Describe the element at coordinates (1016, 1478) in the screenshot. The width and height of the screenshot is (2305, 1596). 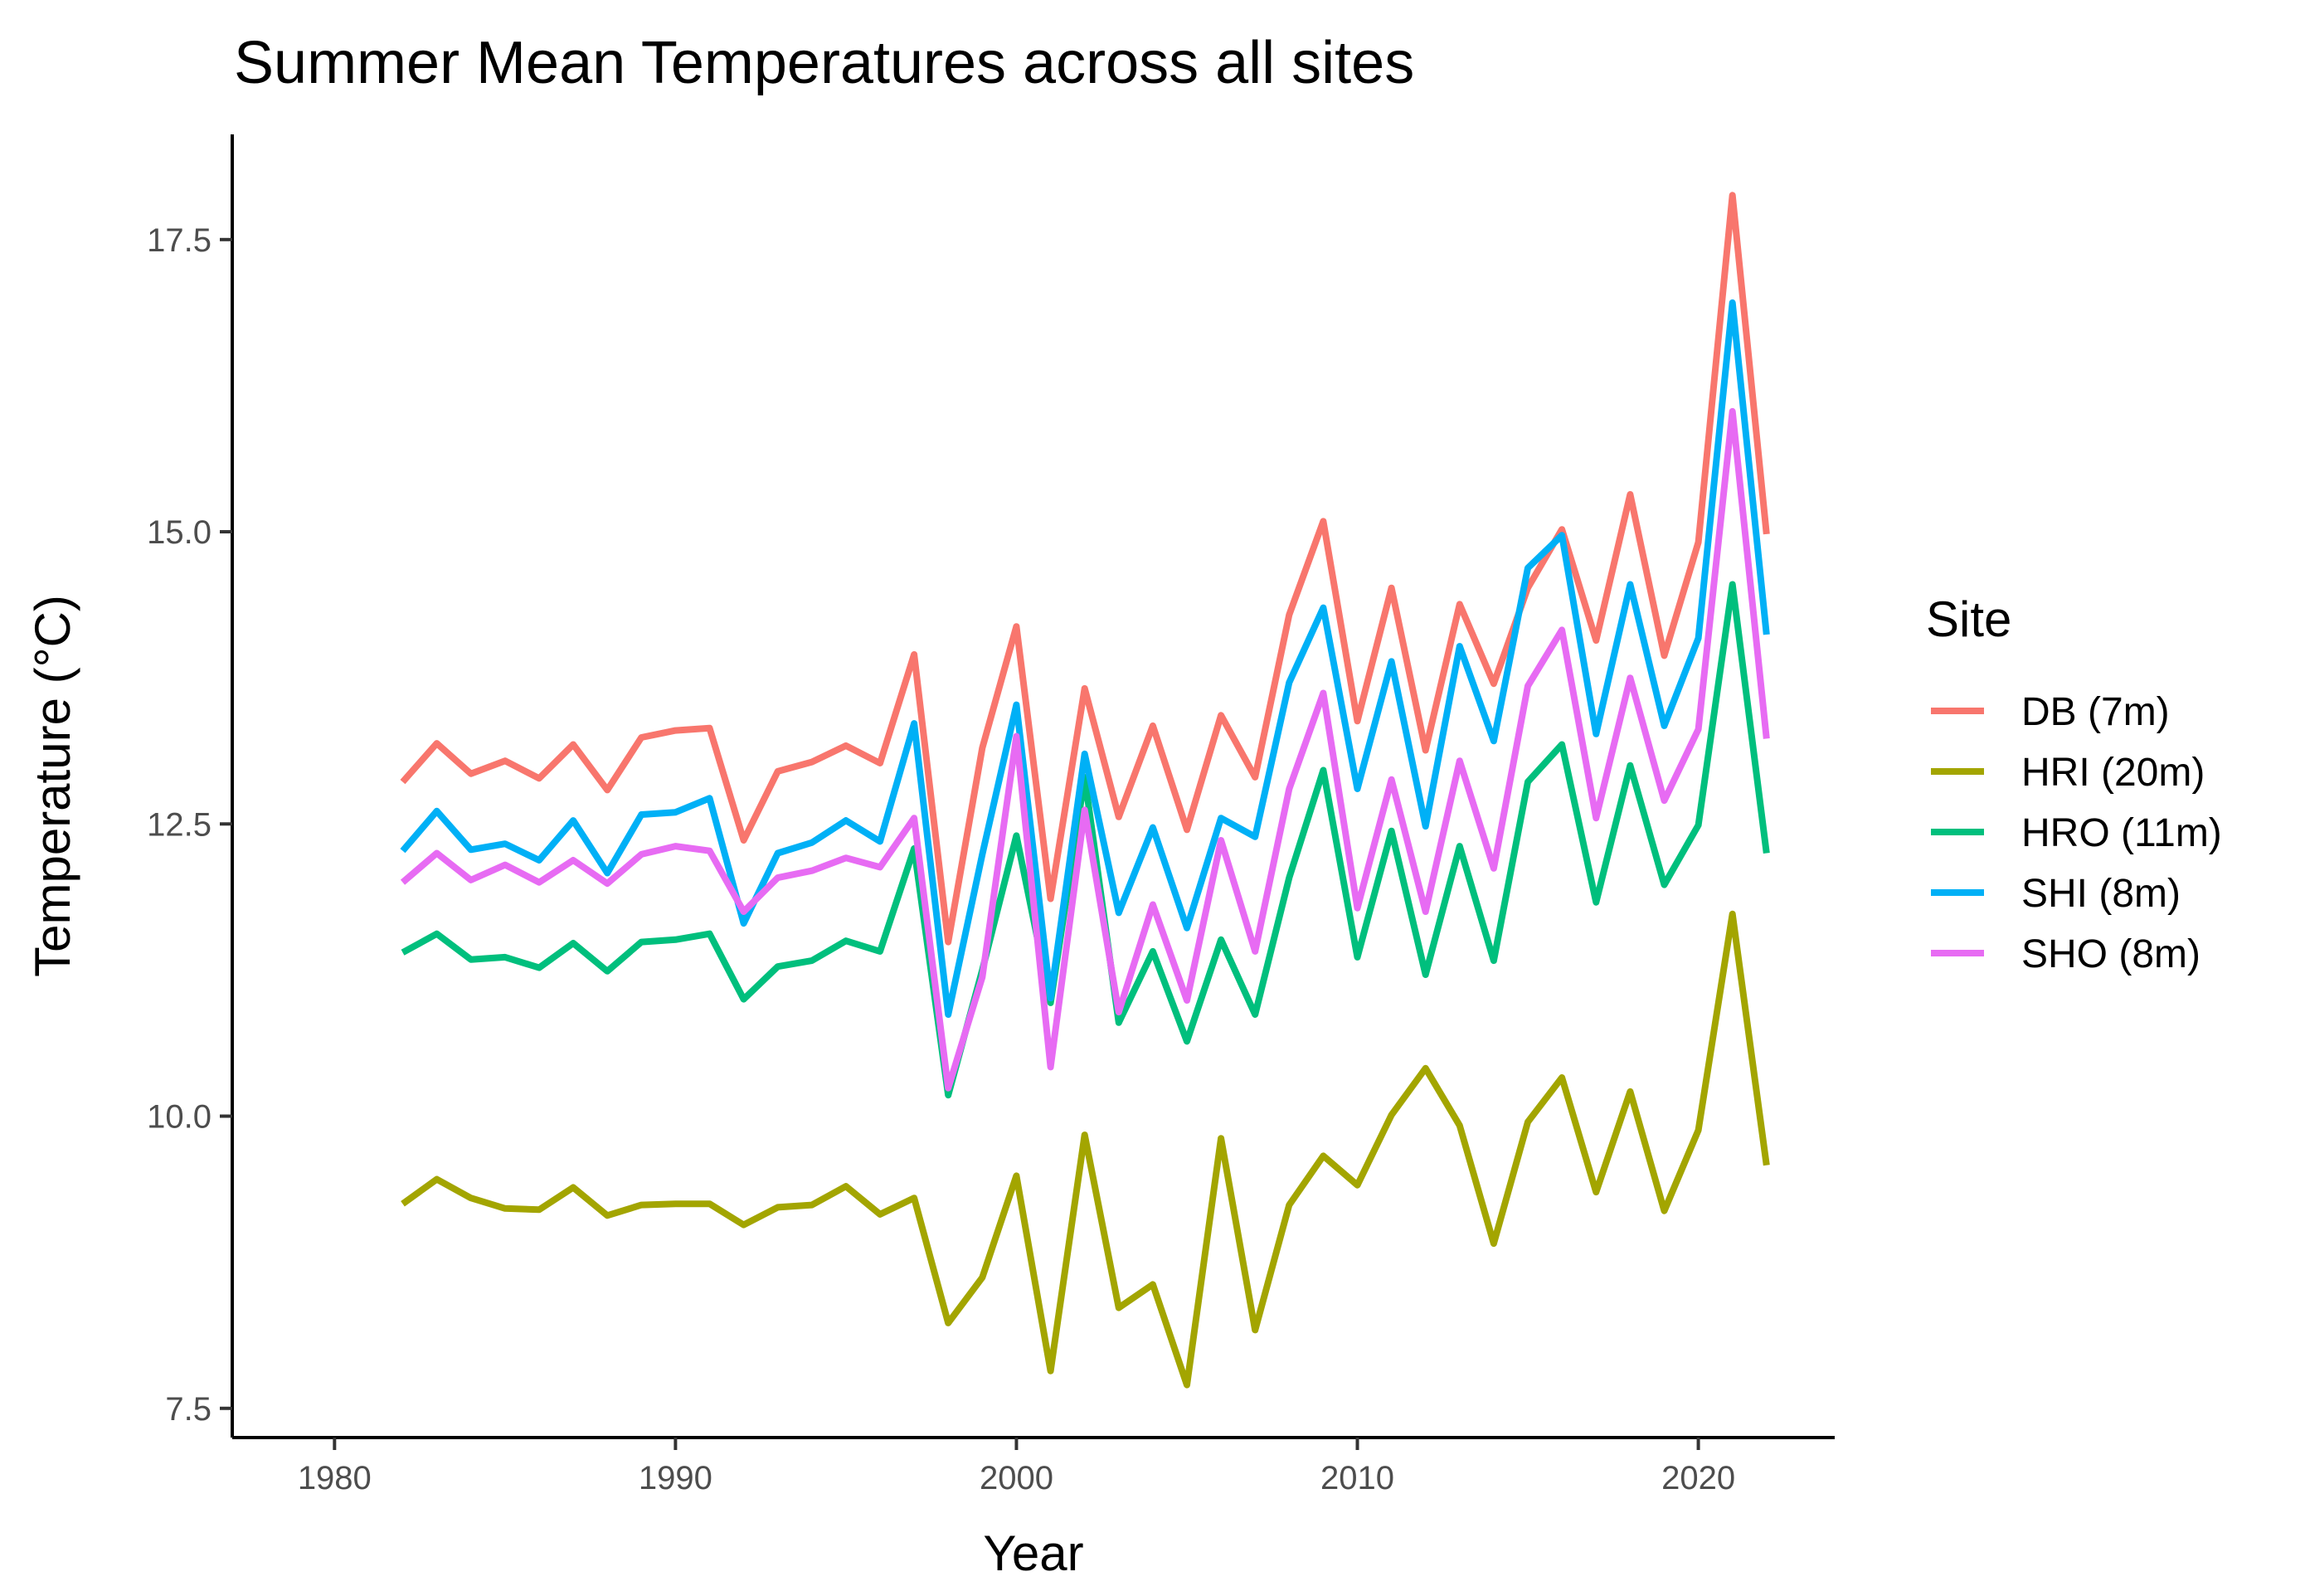
I see `x-tick-label: 2000` at that location.